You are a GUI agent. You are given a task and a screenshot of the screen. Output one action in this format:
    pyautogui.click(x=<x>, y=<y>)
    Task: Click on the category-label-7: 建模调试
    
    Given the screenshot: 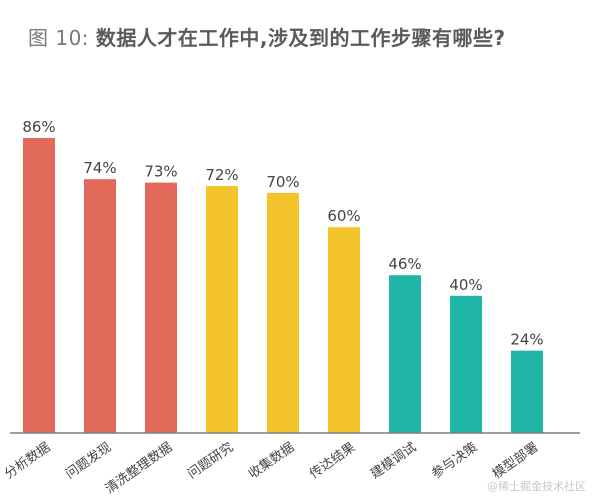 What is the action you would take?
    pyautogui.click(x=393, y=461)
    